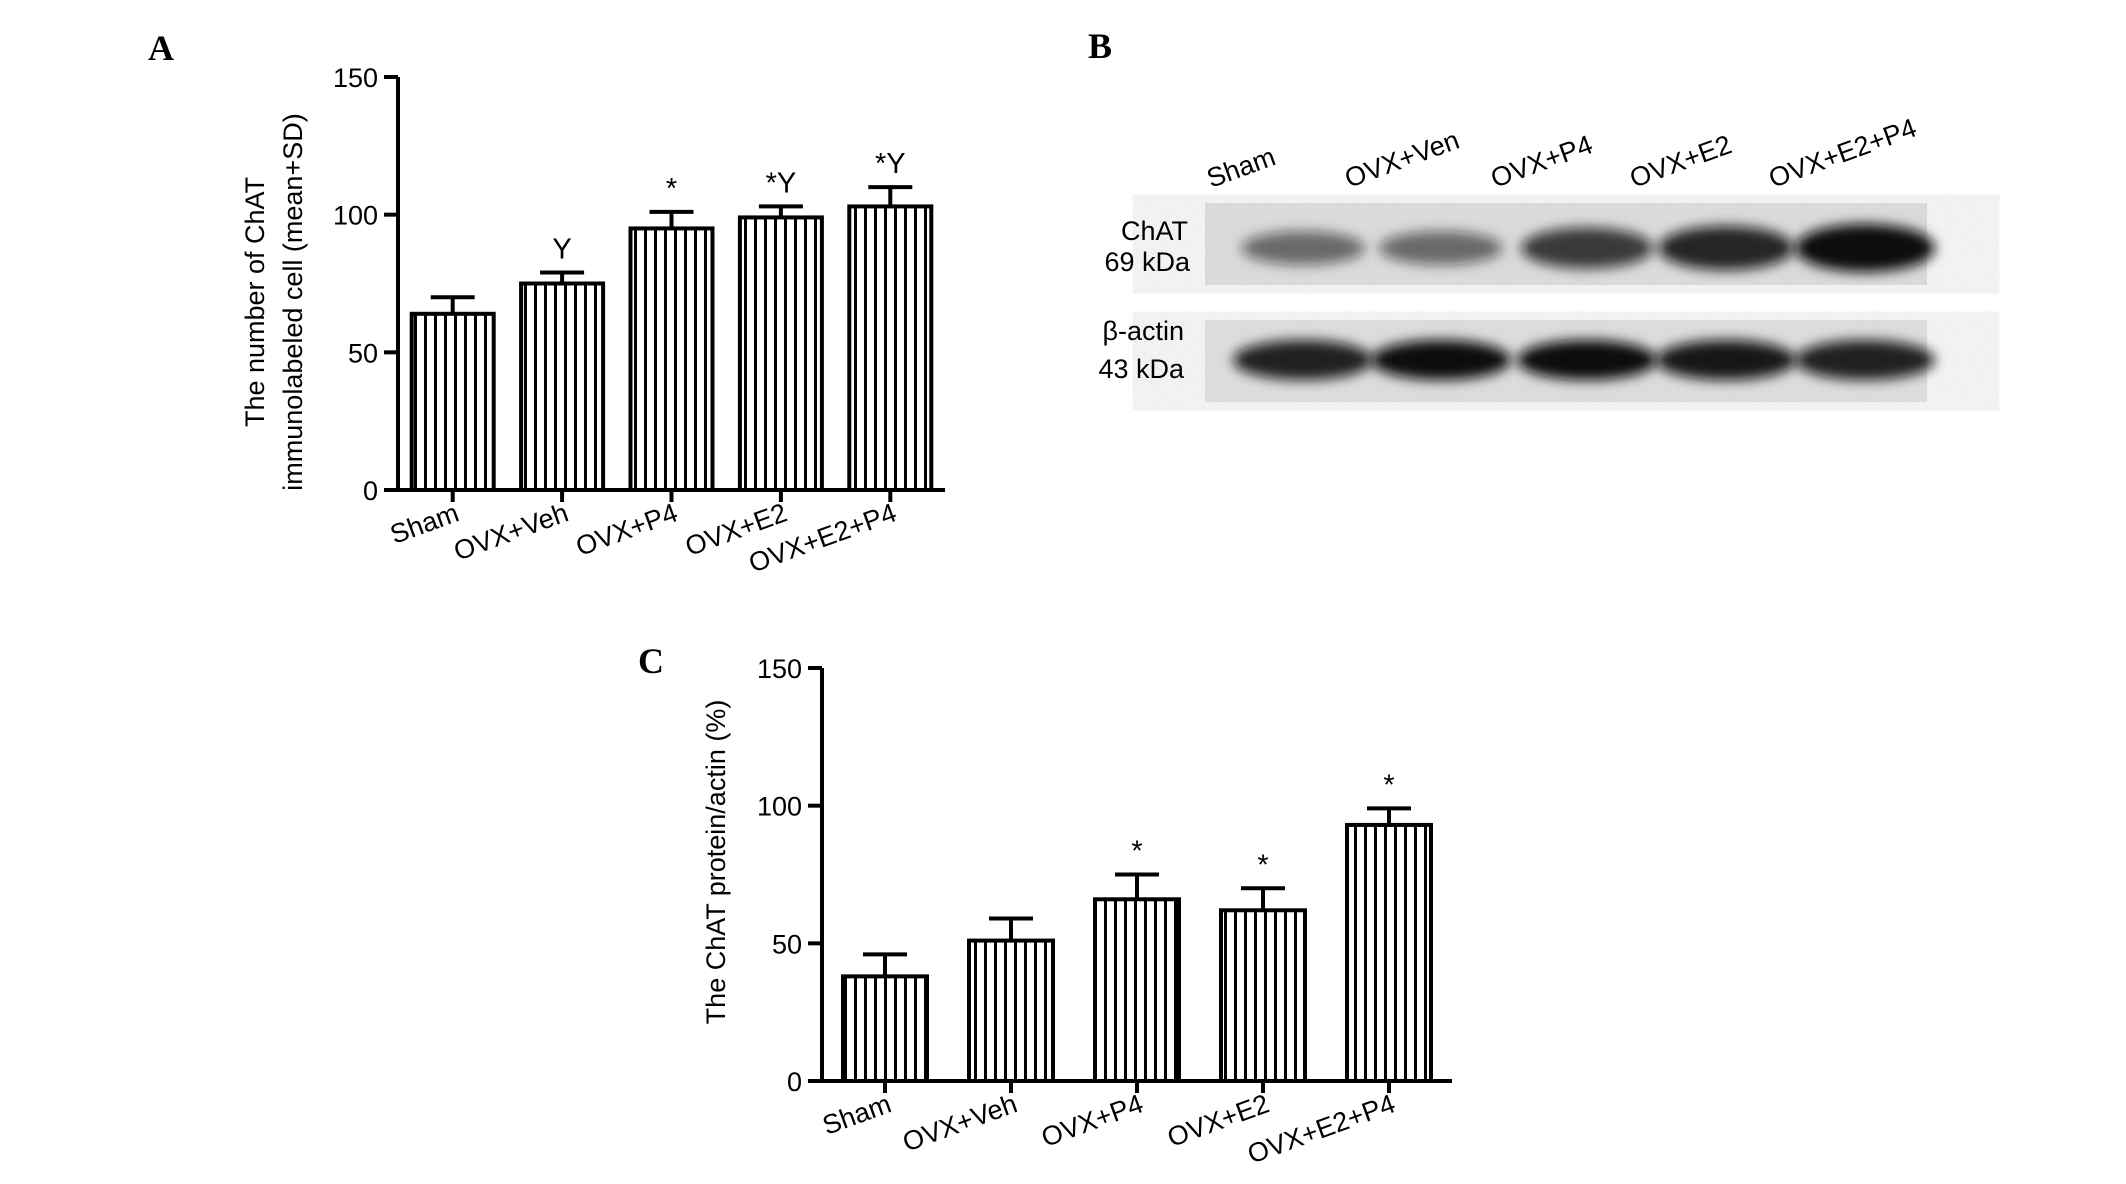  I want to click on actin-kda-label: 43 kDa, so click(1141, 369).